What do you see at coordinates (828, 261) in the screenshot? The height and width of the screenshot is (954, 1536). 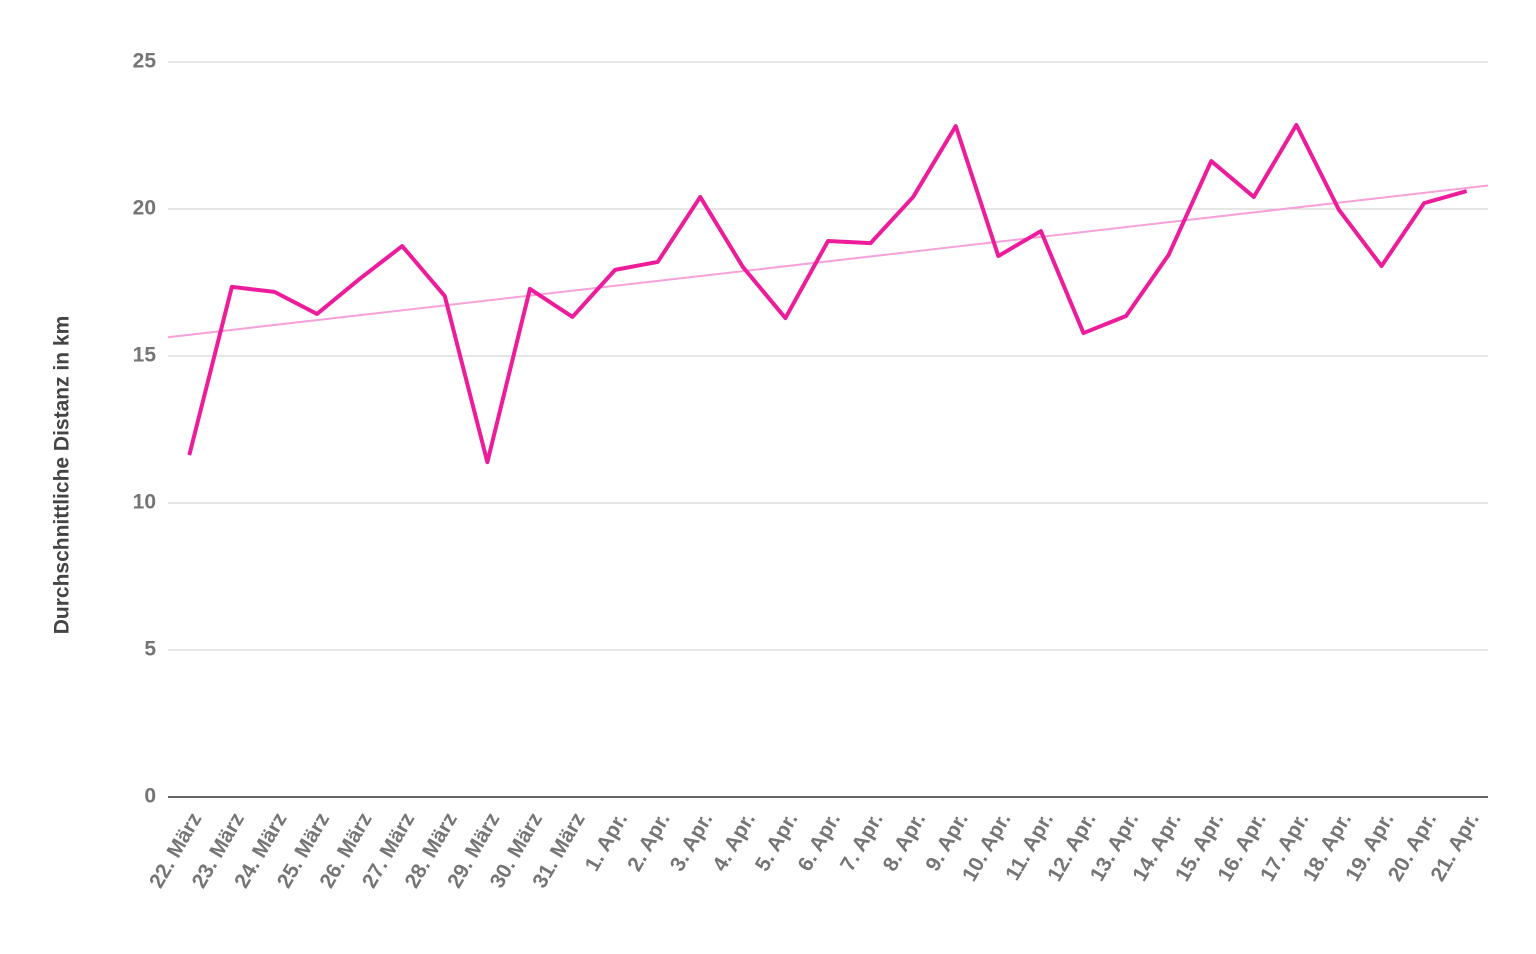 I see `trend-line` at bounding box center [828, 261].